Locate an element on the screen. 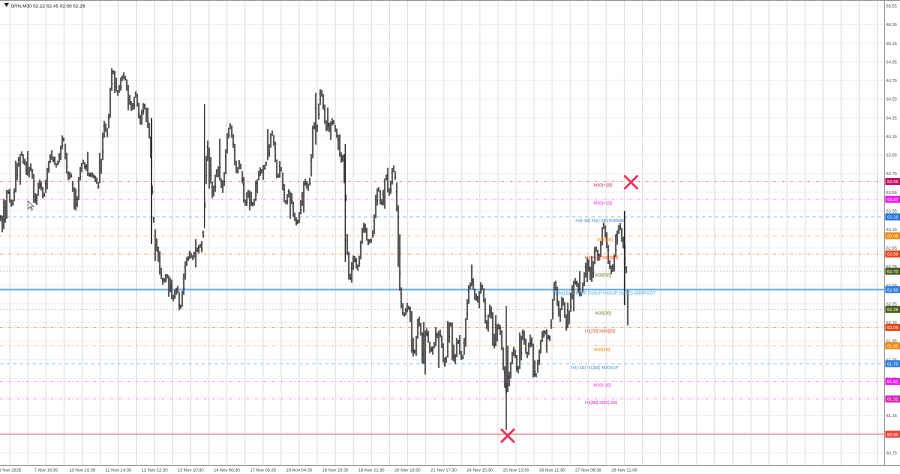 Image resolution: width=900 pixels, height=474 pixels. svg-text: M30[3B] is located at coordinates (603, 313).